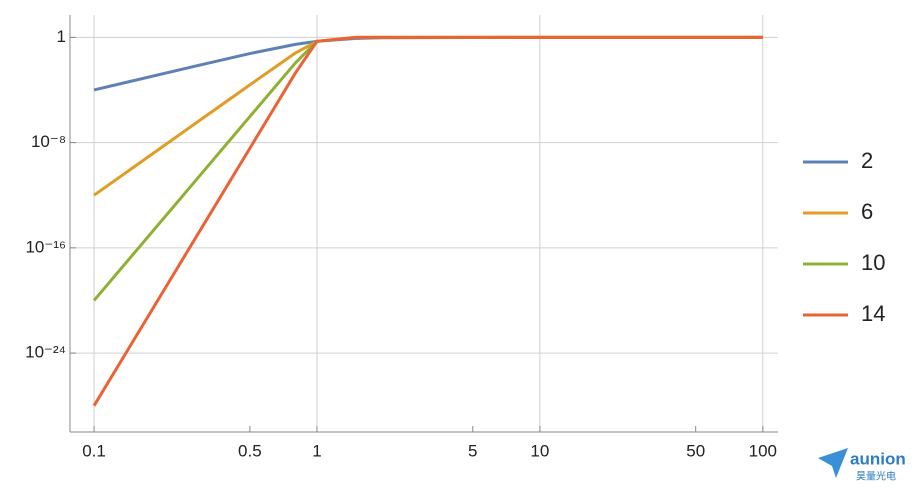 Image resolution: width=924 pixels, height=489 pixels. I want to click on x-tick-label: 1, so click(316, 450).